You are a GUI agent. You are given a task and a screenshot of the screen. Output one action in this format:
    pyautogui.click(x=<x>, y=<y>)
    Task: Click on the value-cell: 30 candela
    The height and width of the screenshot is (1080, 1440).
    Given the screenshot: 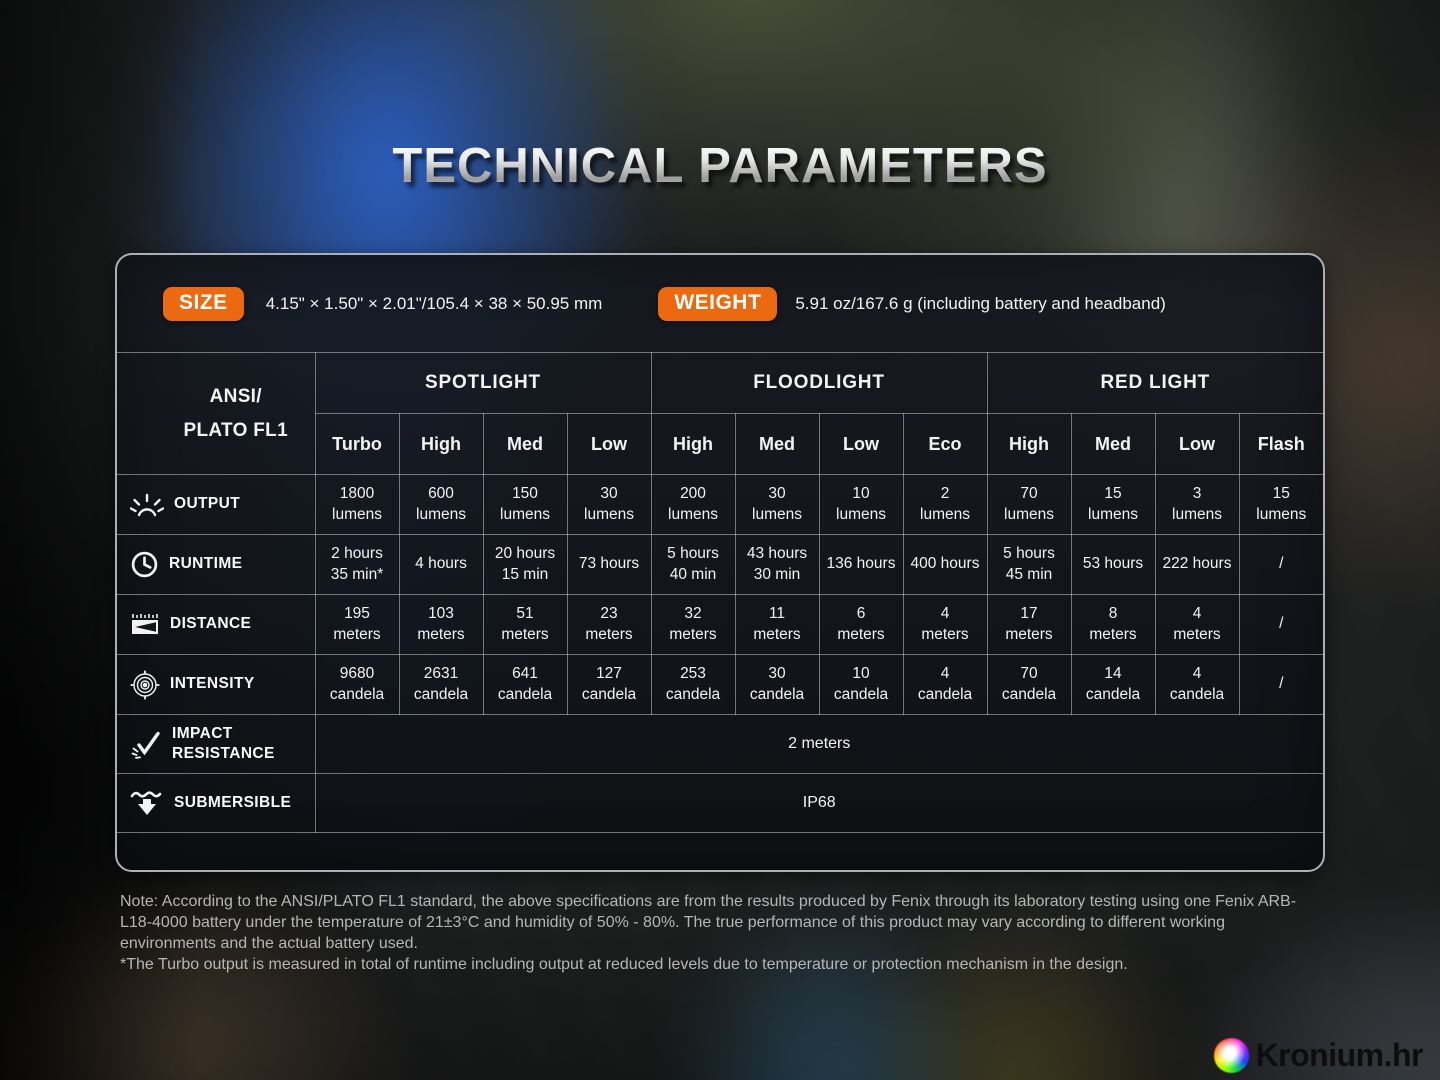 What is the action you would take?
    pyautogui.click(x=777, y=684)
    